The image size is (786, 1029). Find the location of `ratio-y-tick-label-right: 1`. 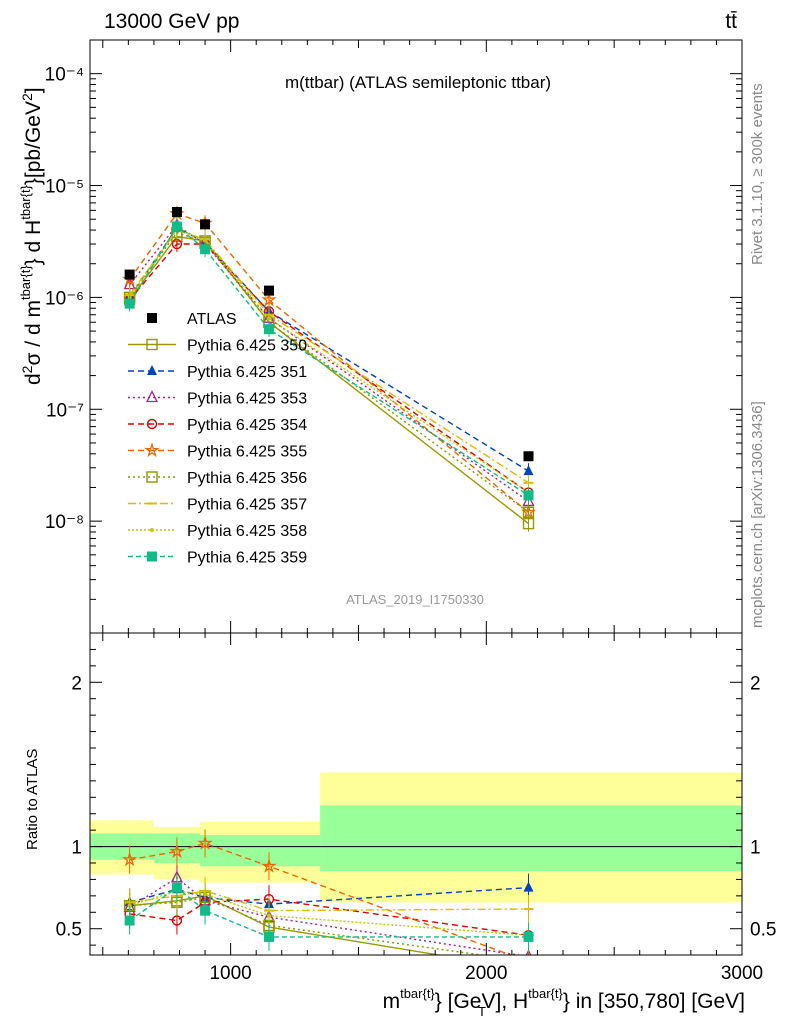

ratio-y-tick-label-right: 1 is located at coordinates (755, 848).